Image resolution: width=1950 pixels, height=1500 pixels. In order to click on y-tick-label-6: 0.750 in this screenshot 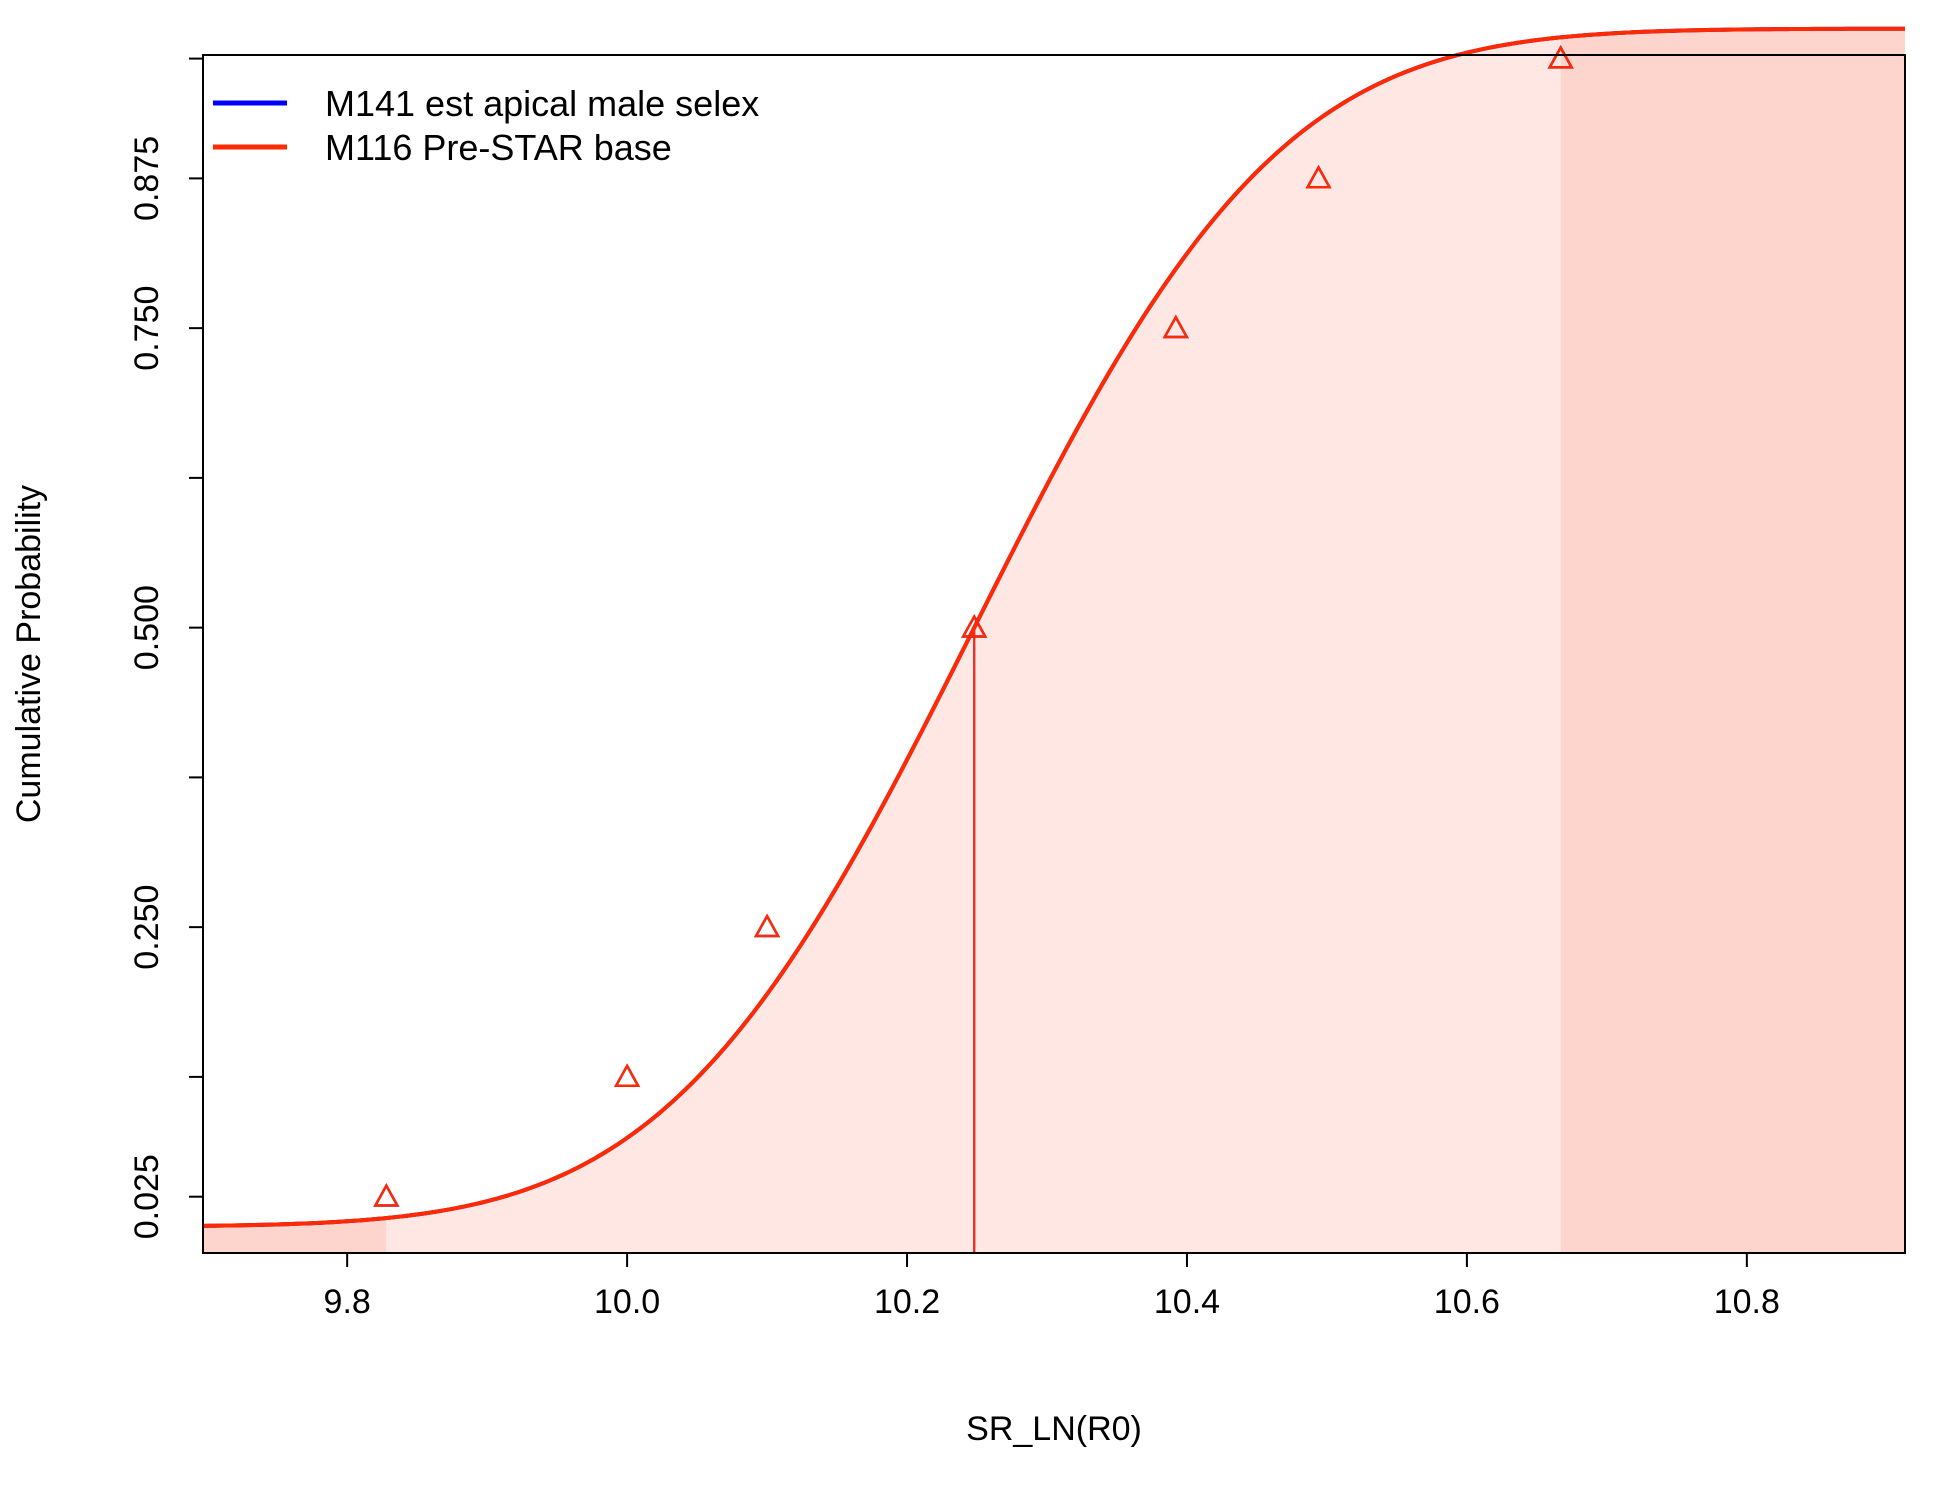, I will do `click(147, 328)`.